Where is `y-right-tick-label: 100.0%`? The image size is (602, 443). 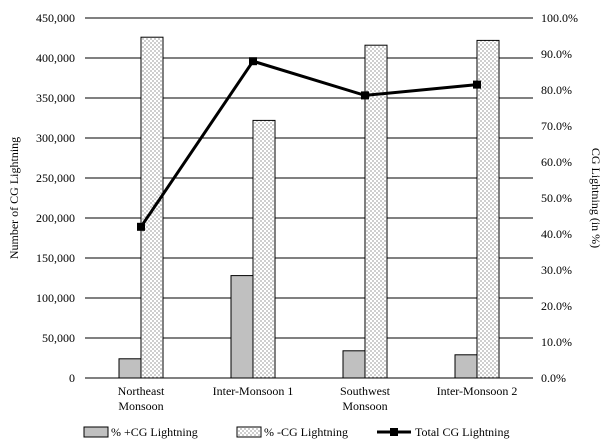
y-right-tick-label: 100.0% is located at coordinates (559, 18).